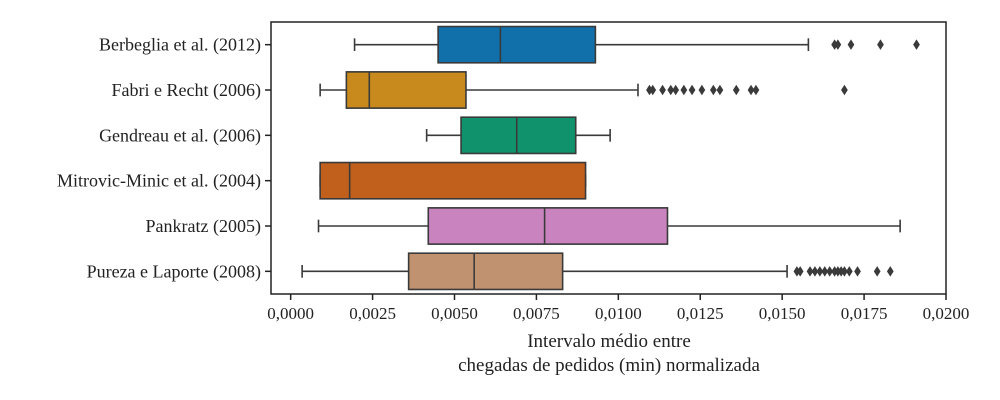 The height and width of the screenshot is (400, 1000). Describe the element at coordinates (864, 313) in the screenshot. I see `x-tick-label: 0,0175` at that location.